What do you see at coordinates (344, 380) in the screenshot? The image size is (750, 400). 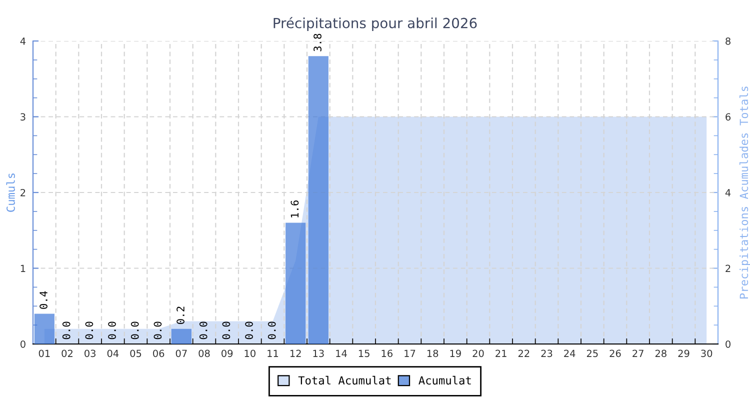 I see `legend-label: Total Acumulat` at bounding box center [344, 380].